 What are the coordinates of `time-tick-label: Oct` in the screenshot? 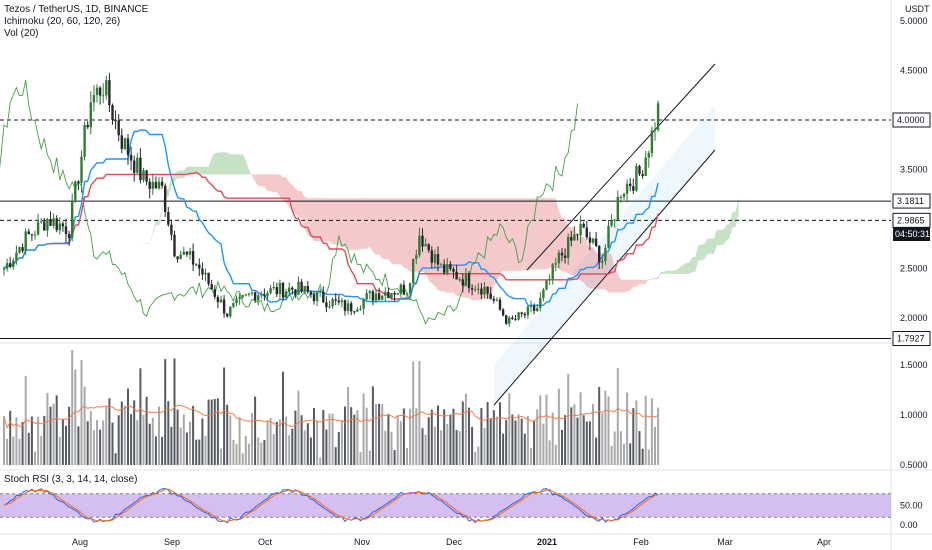 It's located at (265, 542).